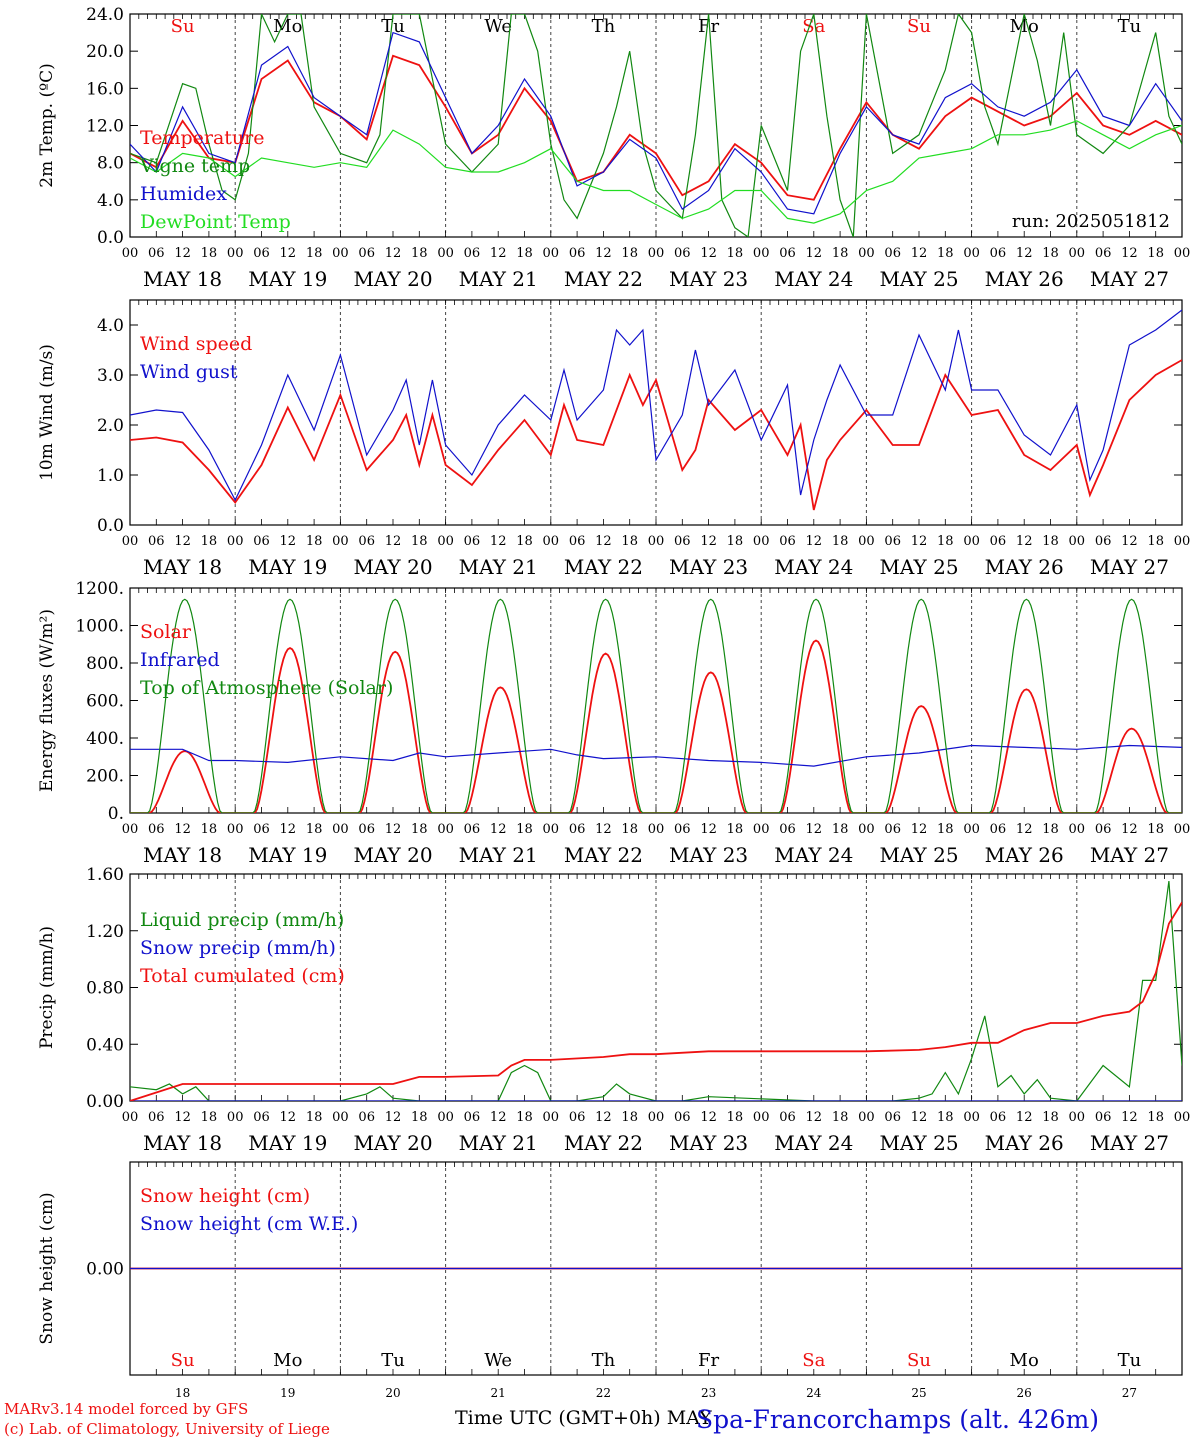 The height and width of the screenshot is (1440, 1194). I want to click on y-tick-label: 400., so click(105, 739).